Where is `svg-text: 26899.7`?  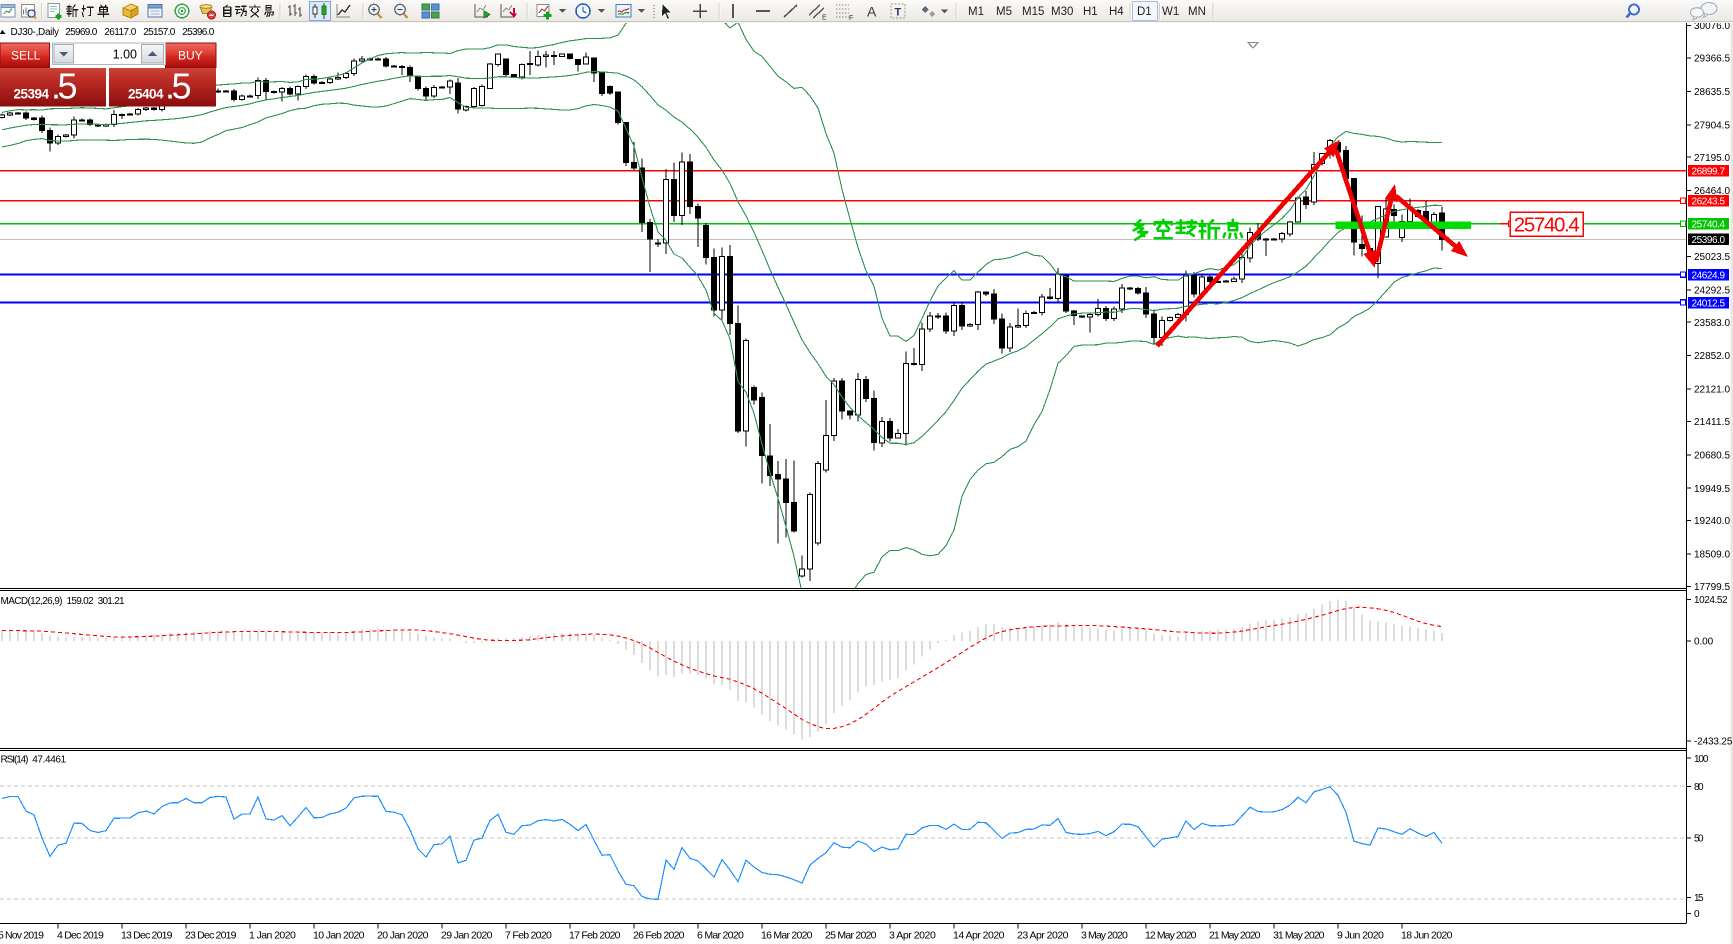 svg-text: 26899.7 is located at coordinates (1709, 172).